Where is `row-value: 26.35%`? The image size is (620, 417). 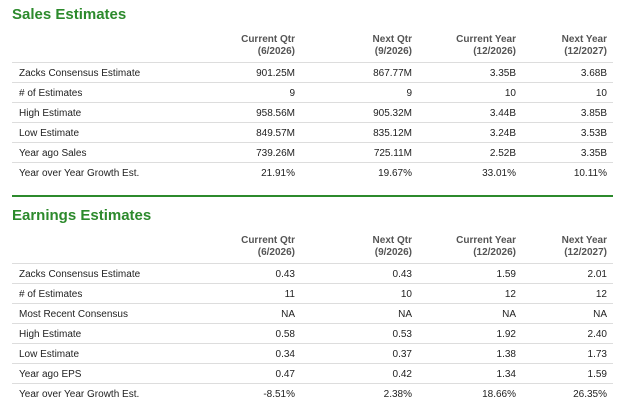 row-value: 26.35% is located at coordinates (590, 394).